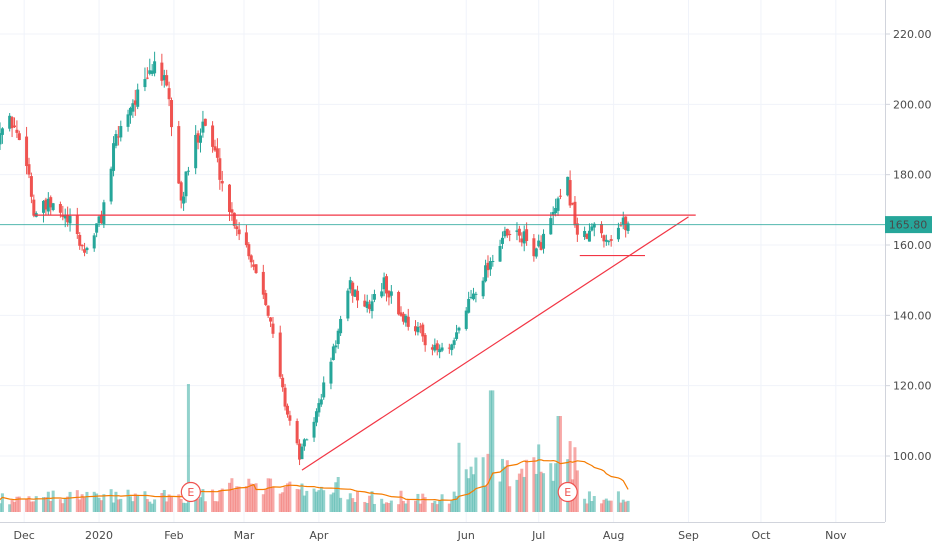  I want to click on time-tick-label: Oct, so click(761, 535).